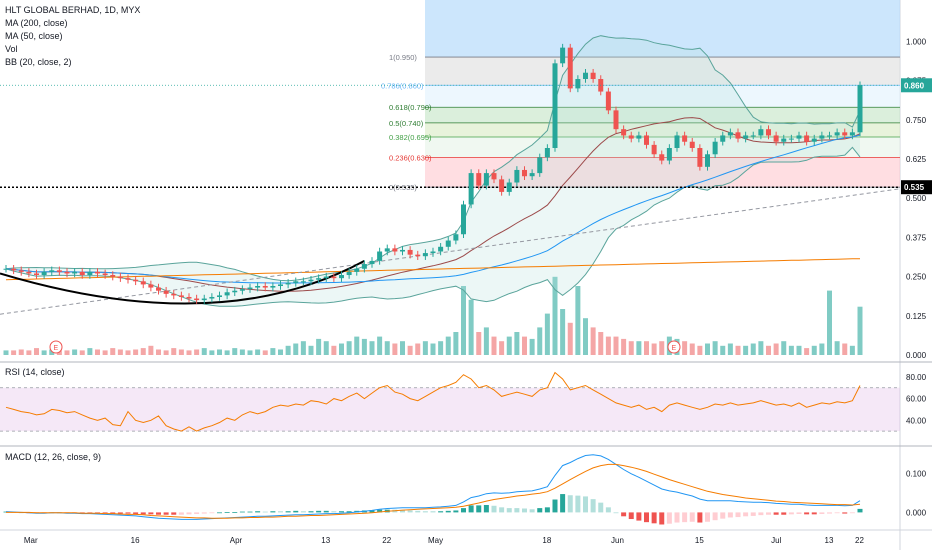 This screenshot has width=932, height=550. I want to click on fib-level-label: 0.5(0.740), so click(406, 123).